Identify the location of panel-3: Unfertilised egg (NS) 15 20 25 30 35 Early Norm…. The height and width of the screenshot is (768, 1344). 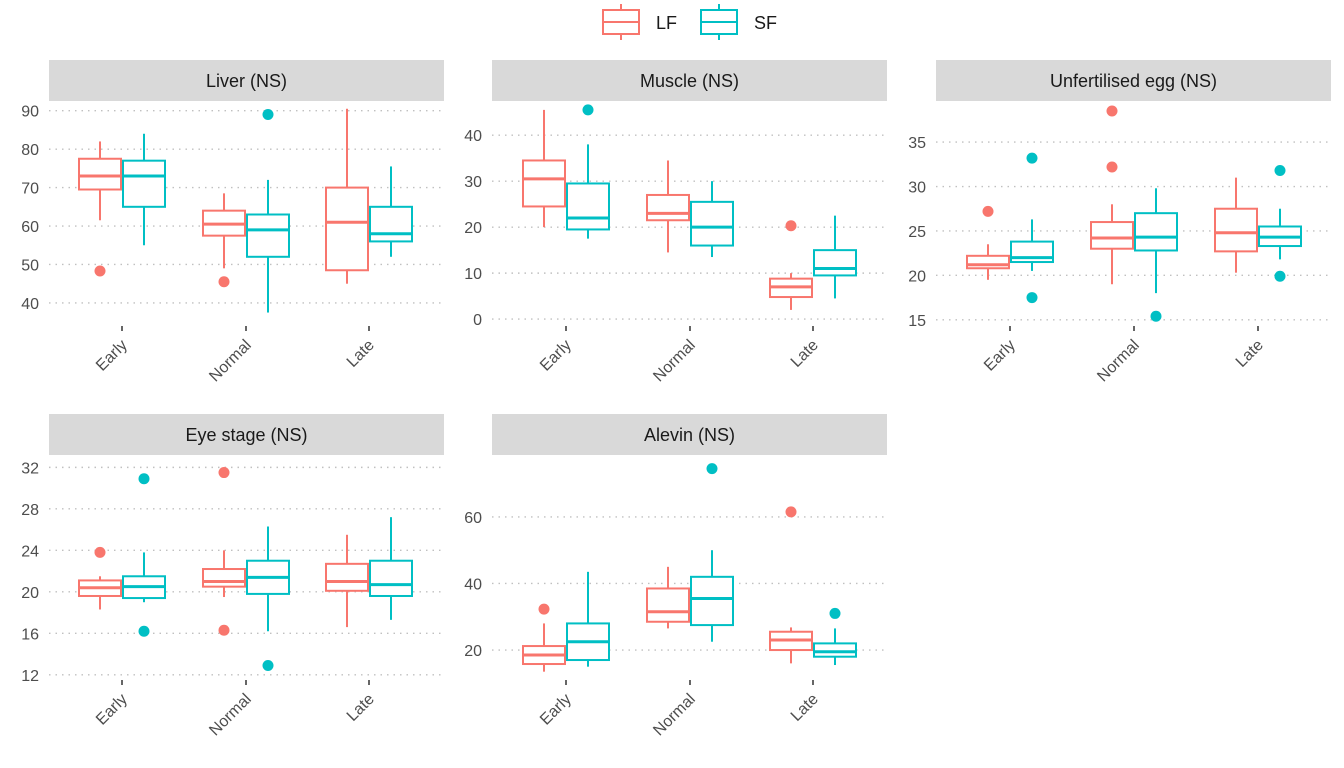
(1119, 222).